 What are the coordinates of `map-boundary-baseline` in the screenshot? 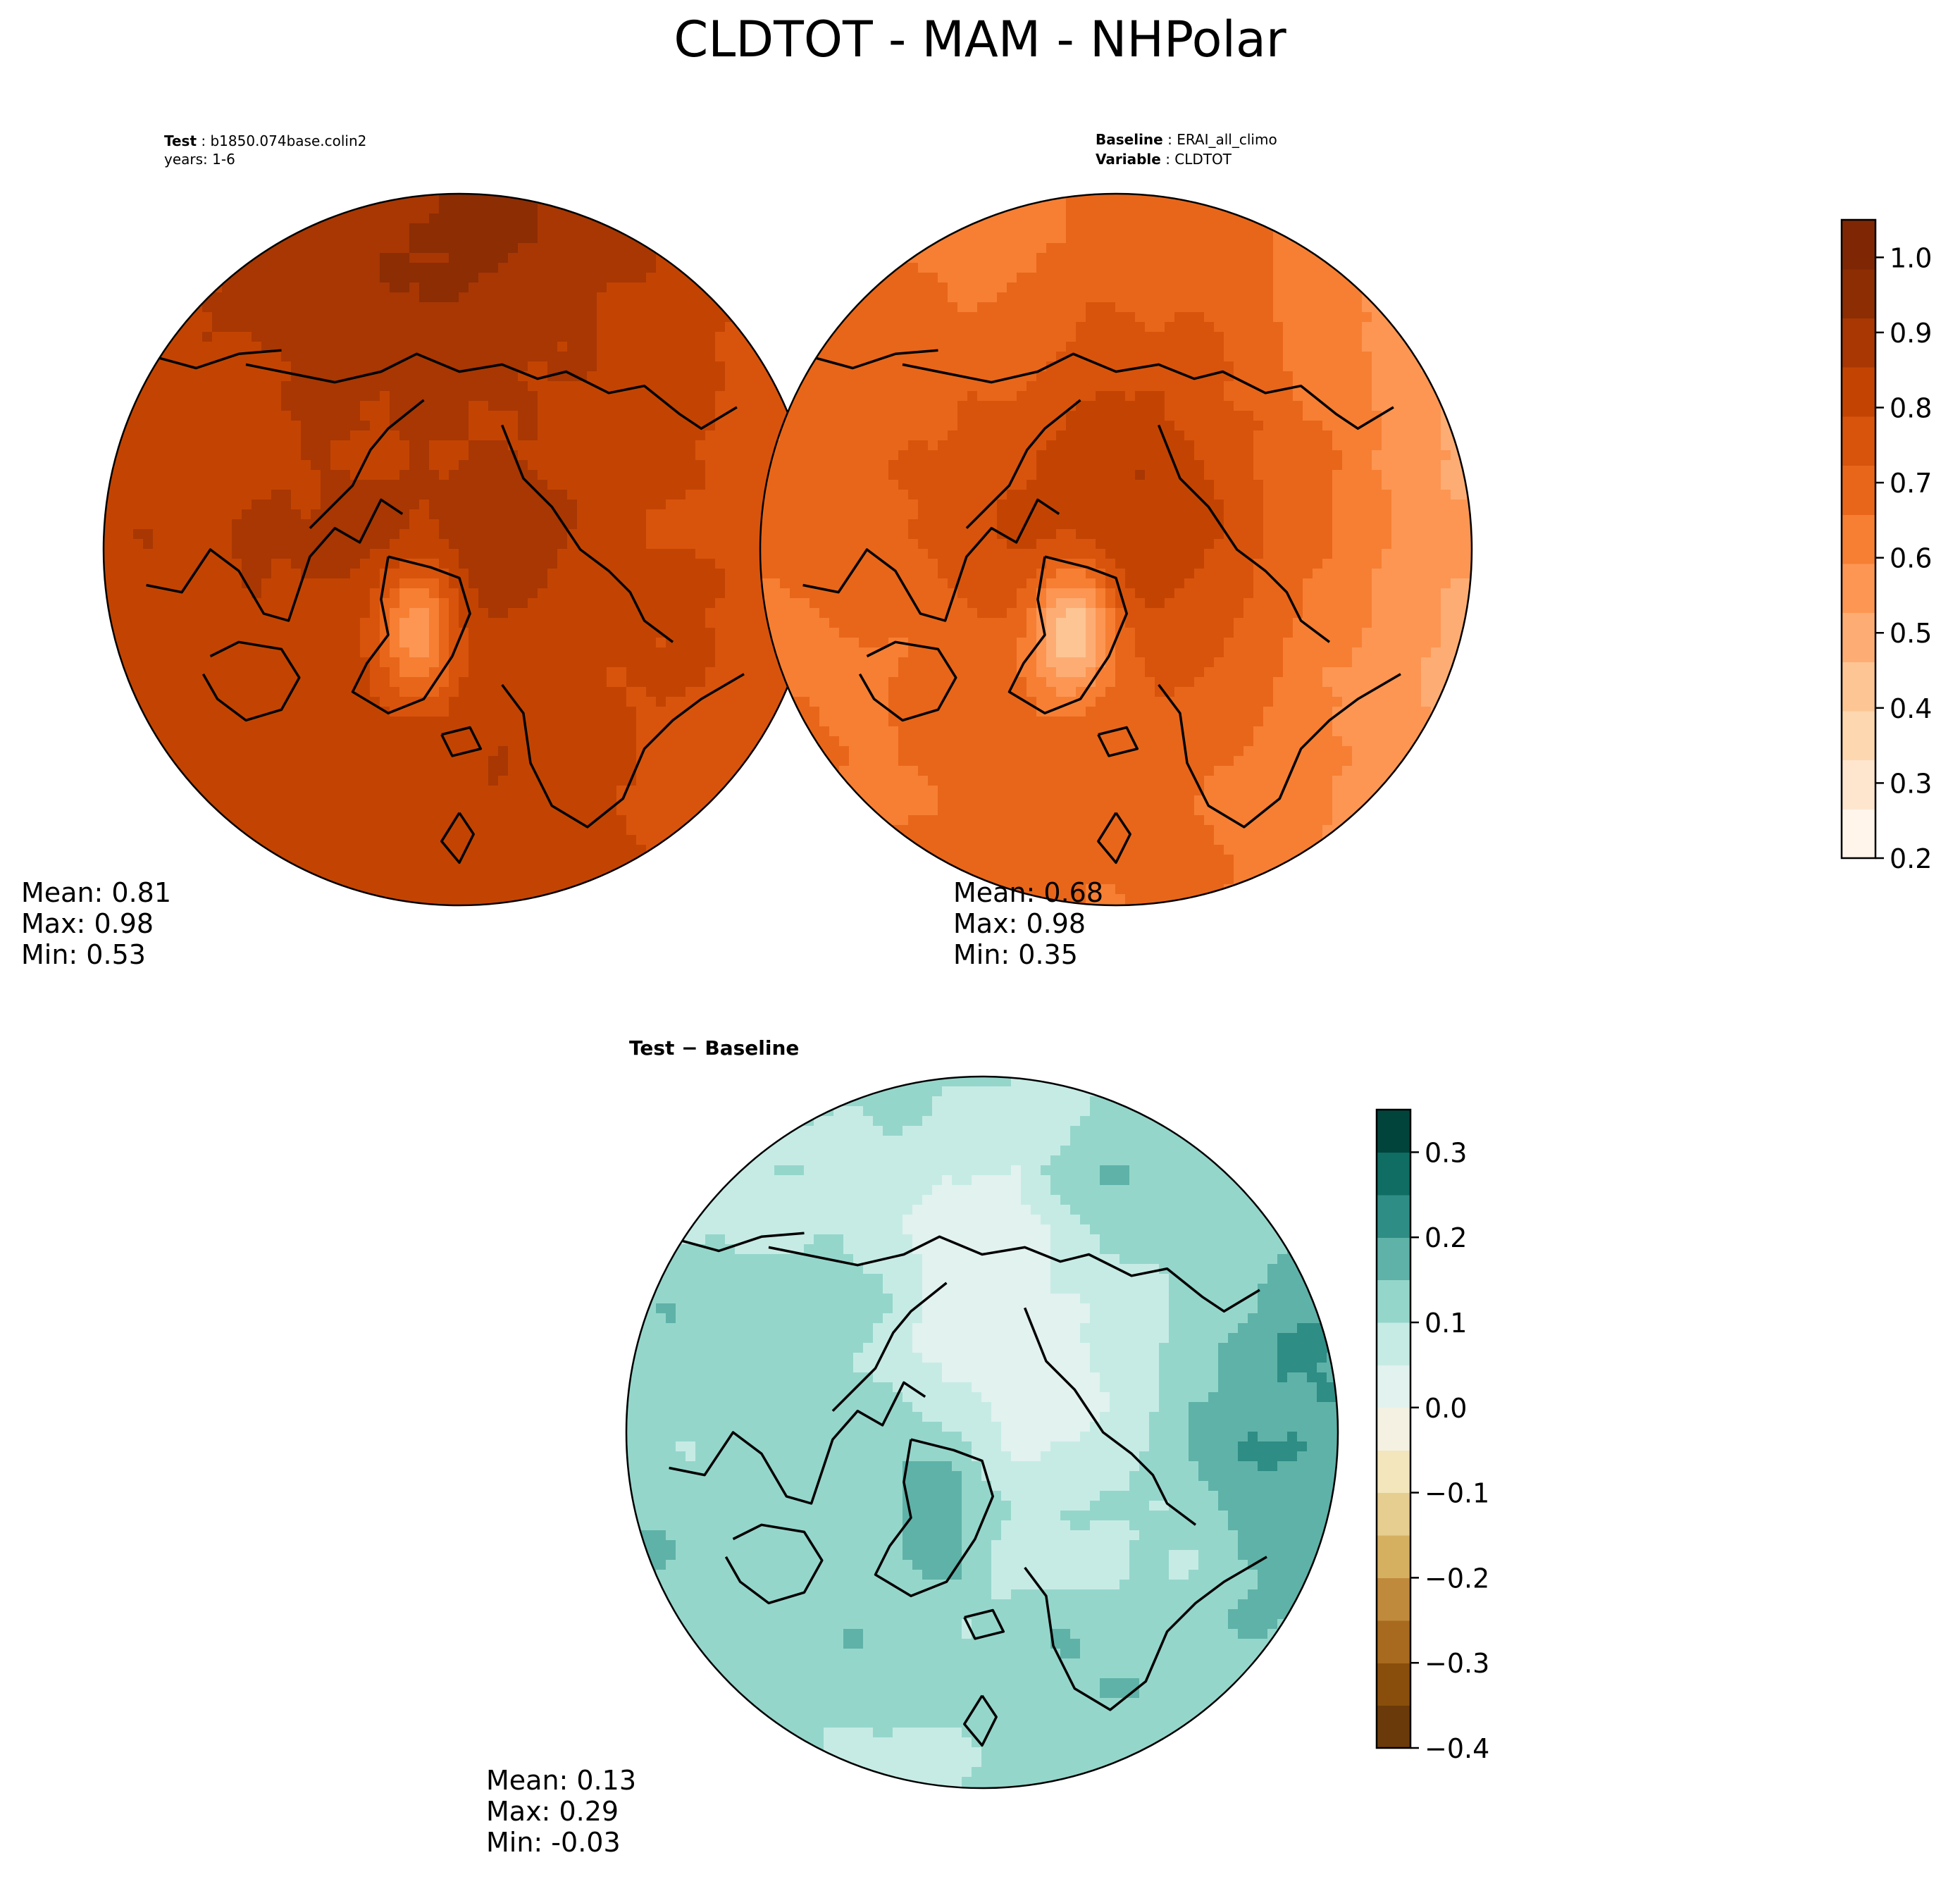 It's located at (1116, 549).